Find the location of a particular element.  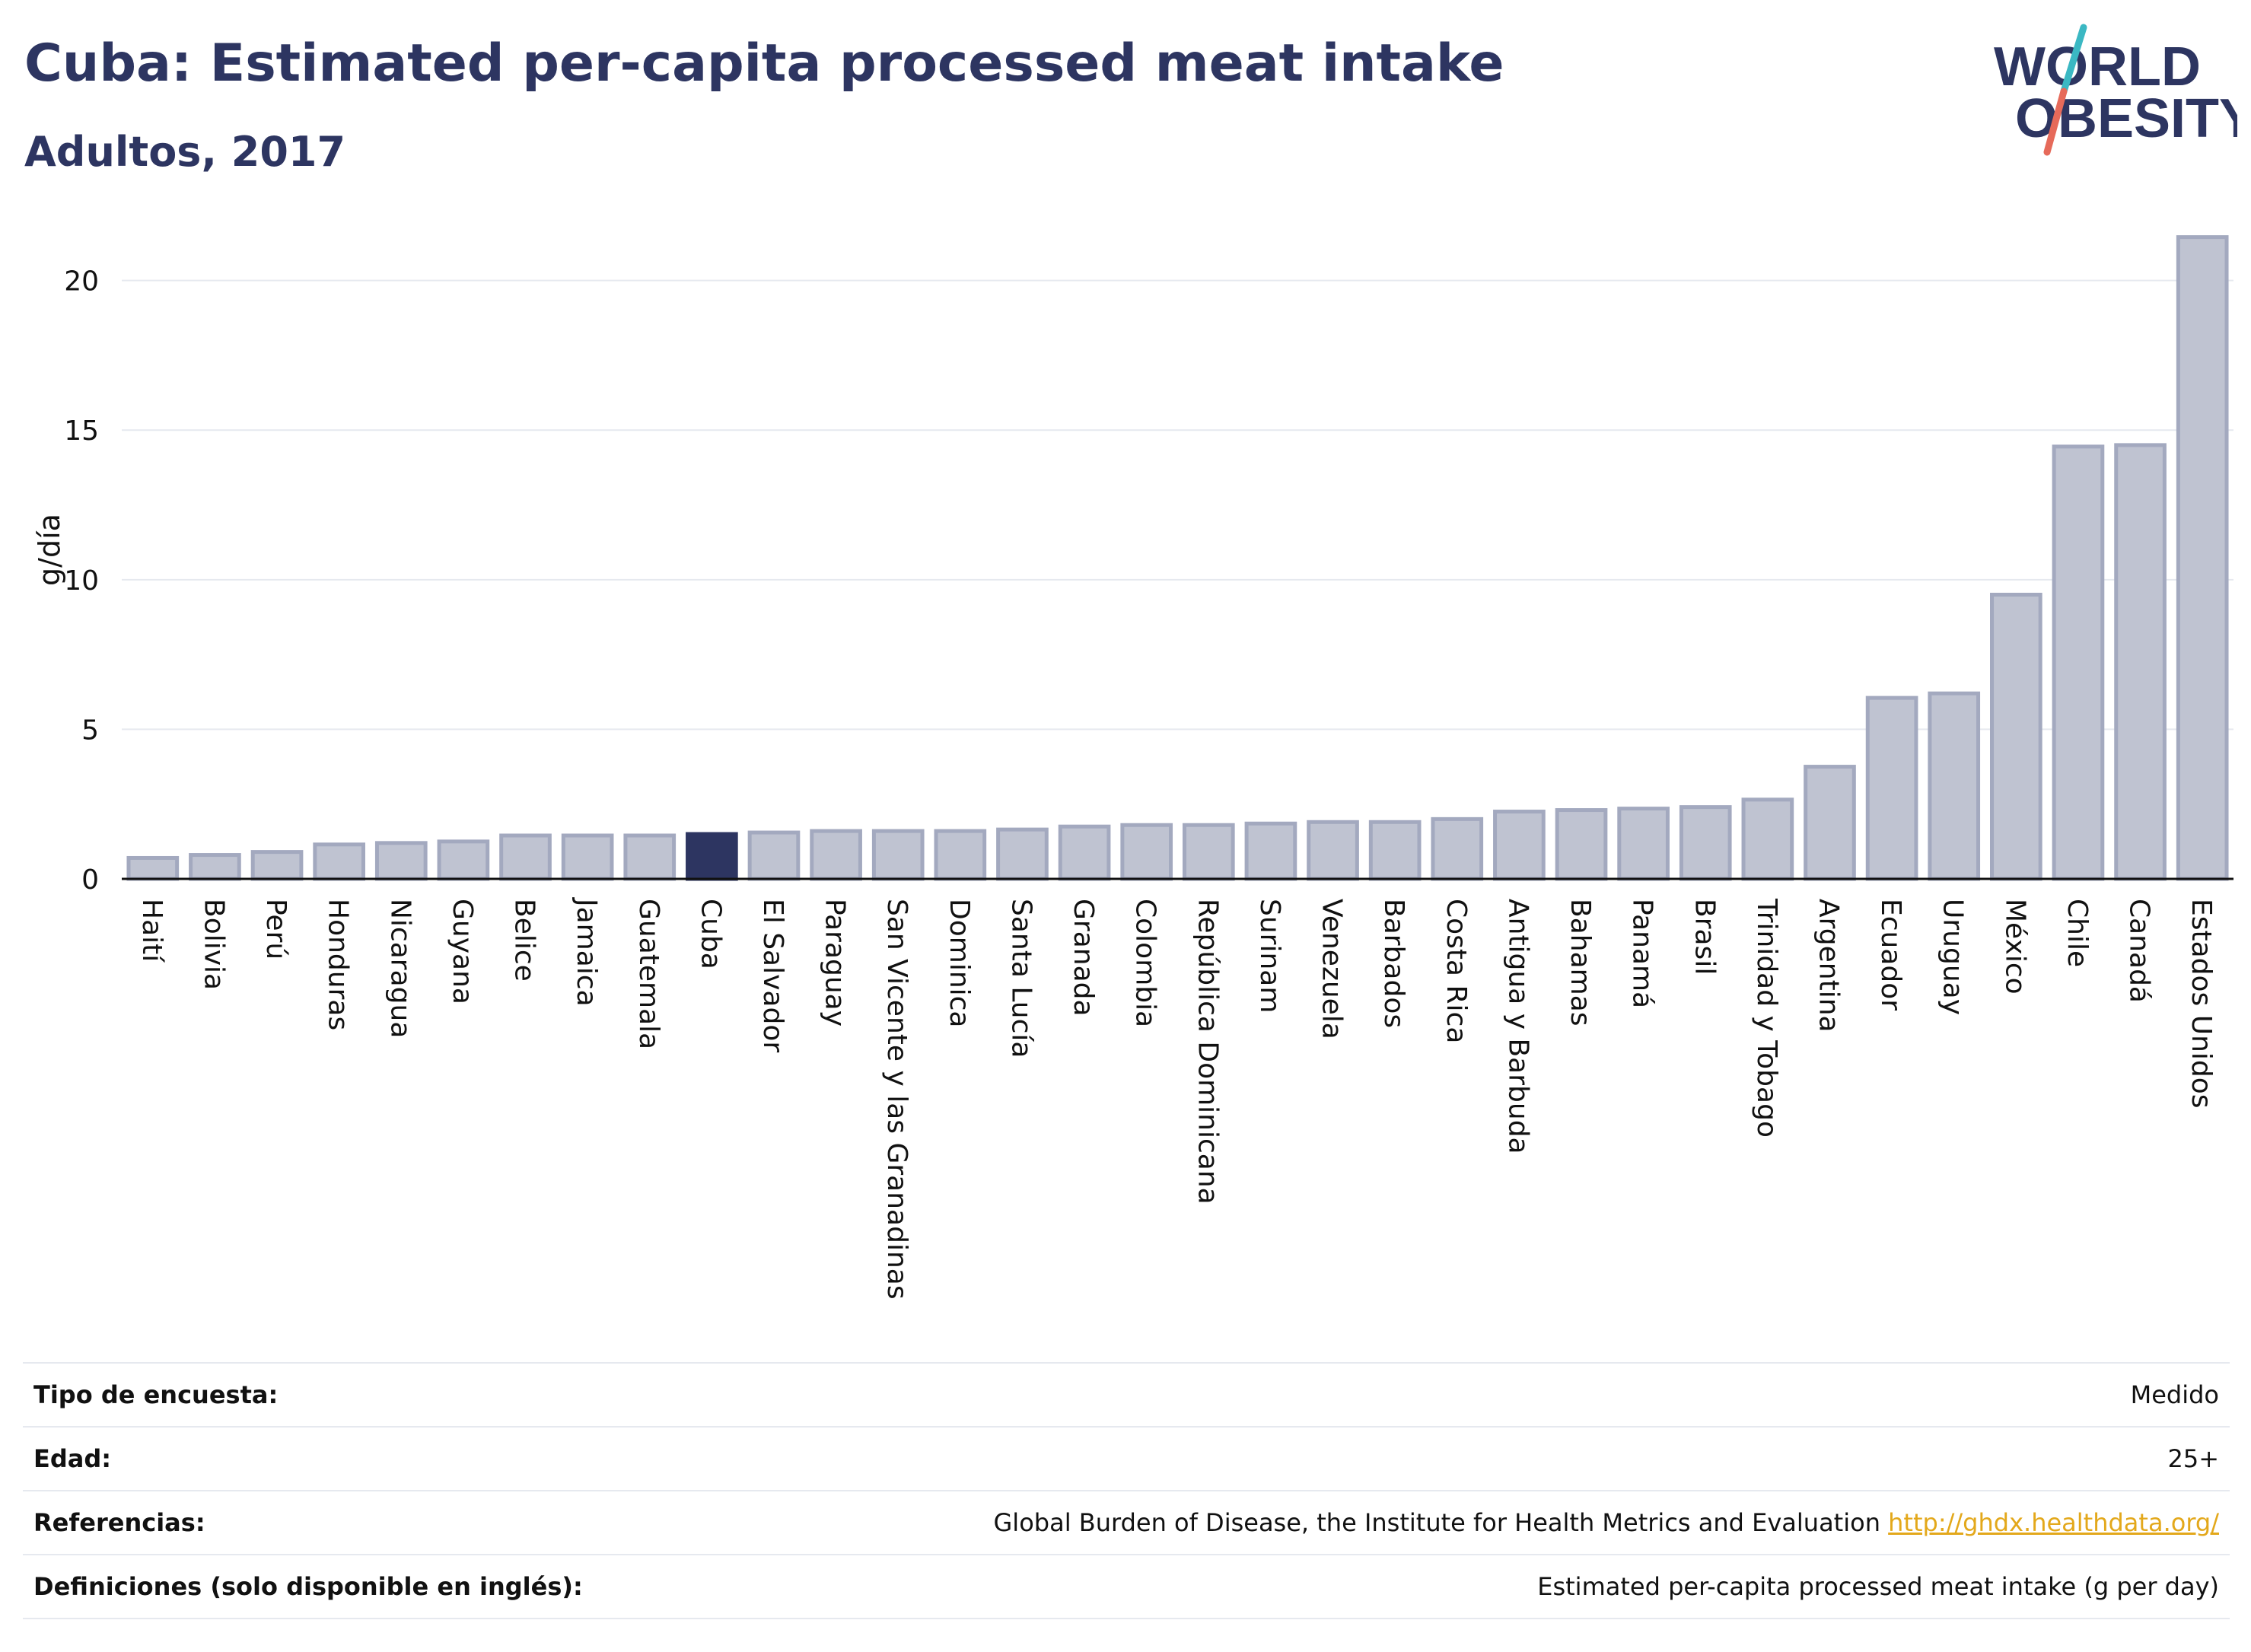

x-tick-label: El Salvador is located at coordinates (772, 976).